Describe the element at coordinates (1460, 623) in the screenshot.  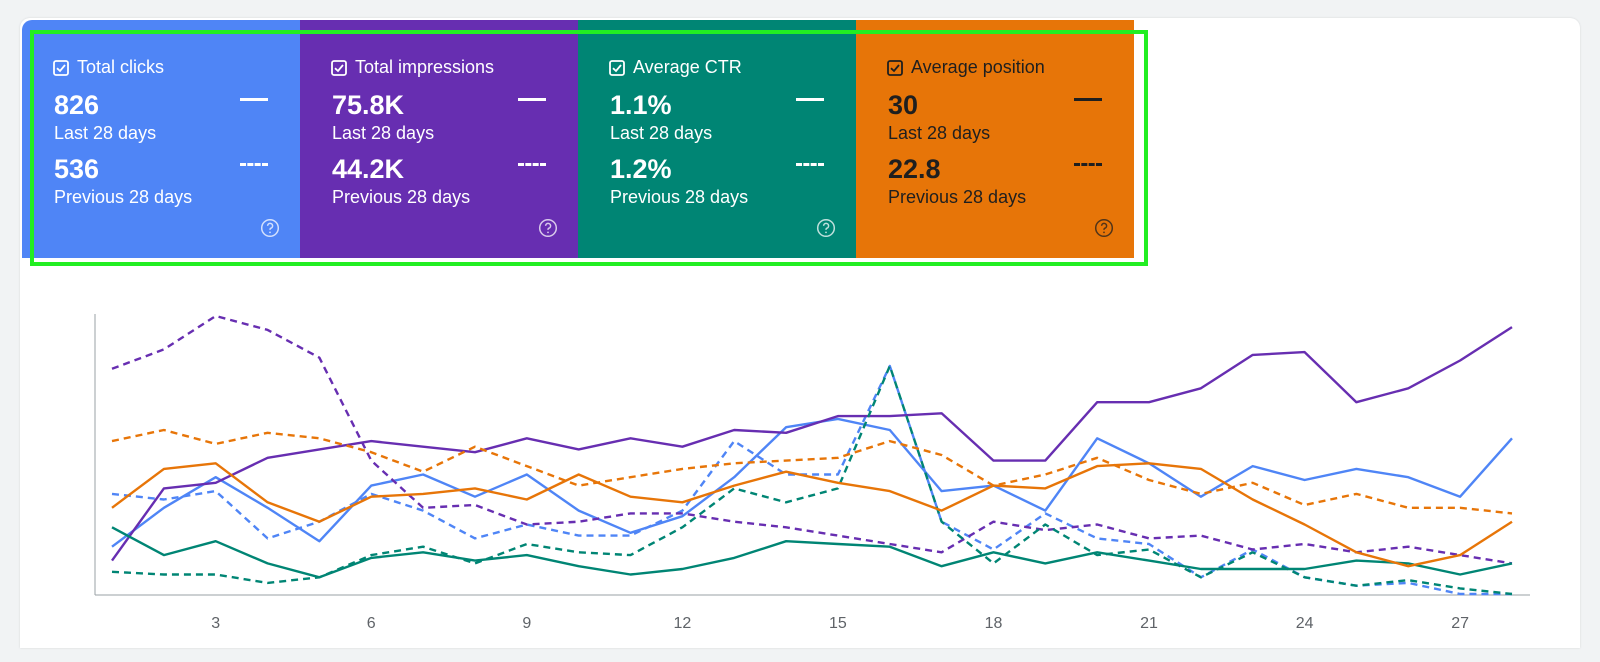
I see `x-tick-label: 27` at that location.